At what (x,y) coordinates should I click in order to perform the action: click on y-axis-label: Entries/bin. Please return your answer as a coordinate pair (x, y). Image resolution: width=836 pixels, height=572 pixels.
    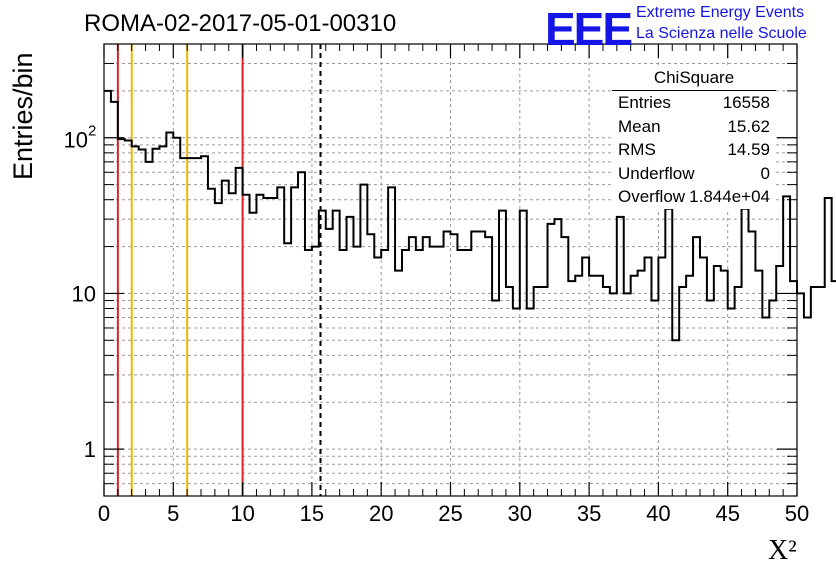
    Looking at the image, I should click on (23, 116).